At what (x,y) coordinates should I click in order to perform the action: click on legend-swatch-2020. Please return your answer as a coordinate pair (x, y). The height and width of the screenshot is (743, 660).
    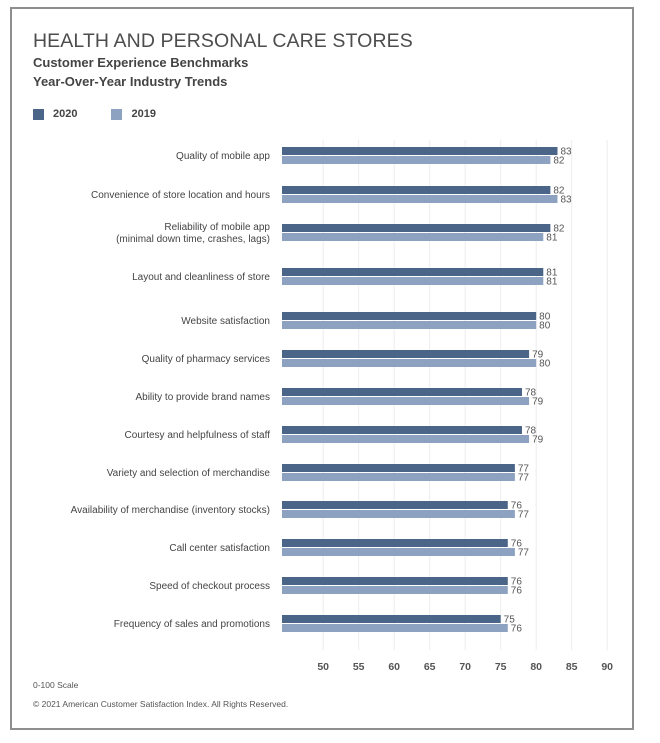
    Looking at the image, I should click on (38, 114).